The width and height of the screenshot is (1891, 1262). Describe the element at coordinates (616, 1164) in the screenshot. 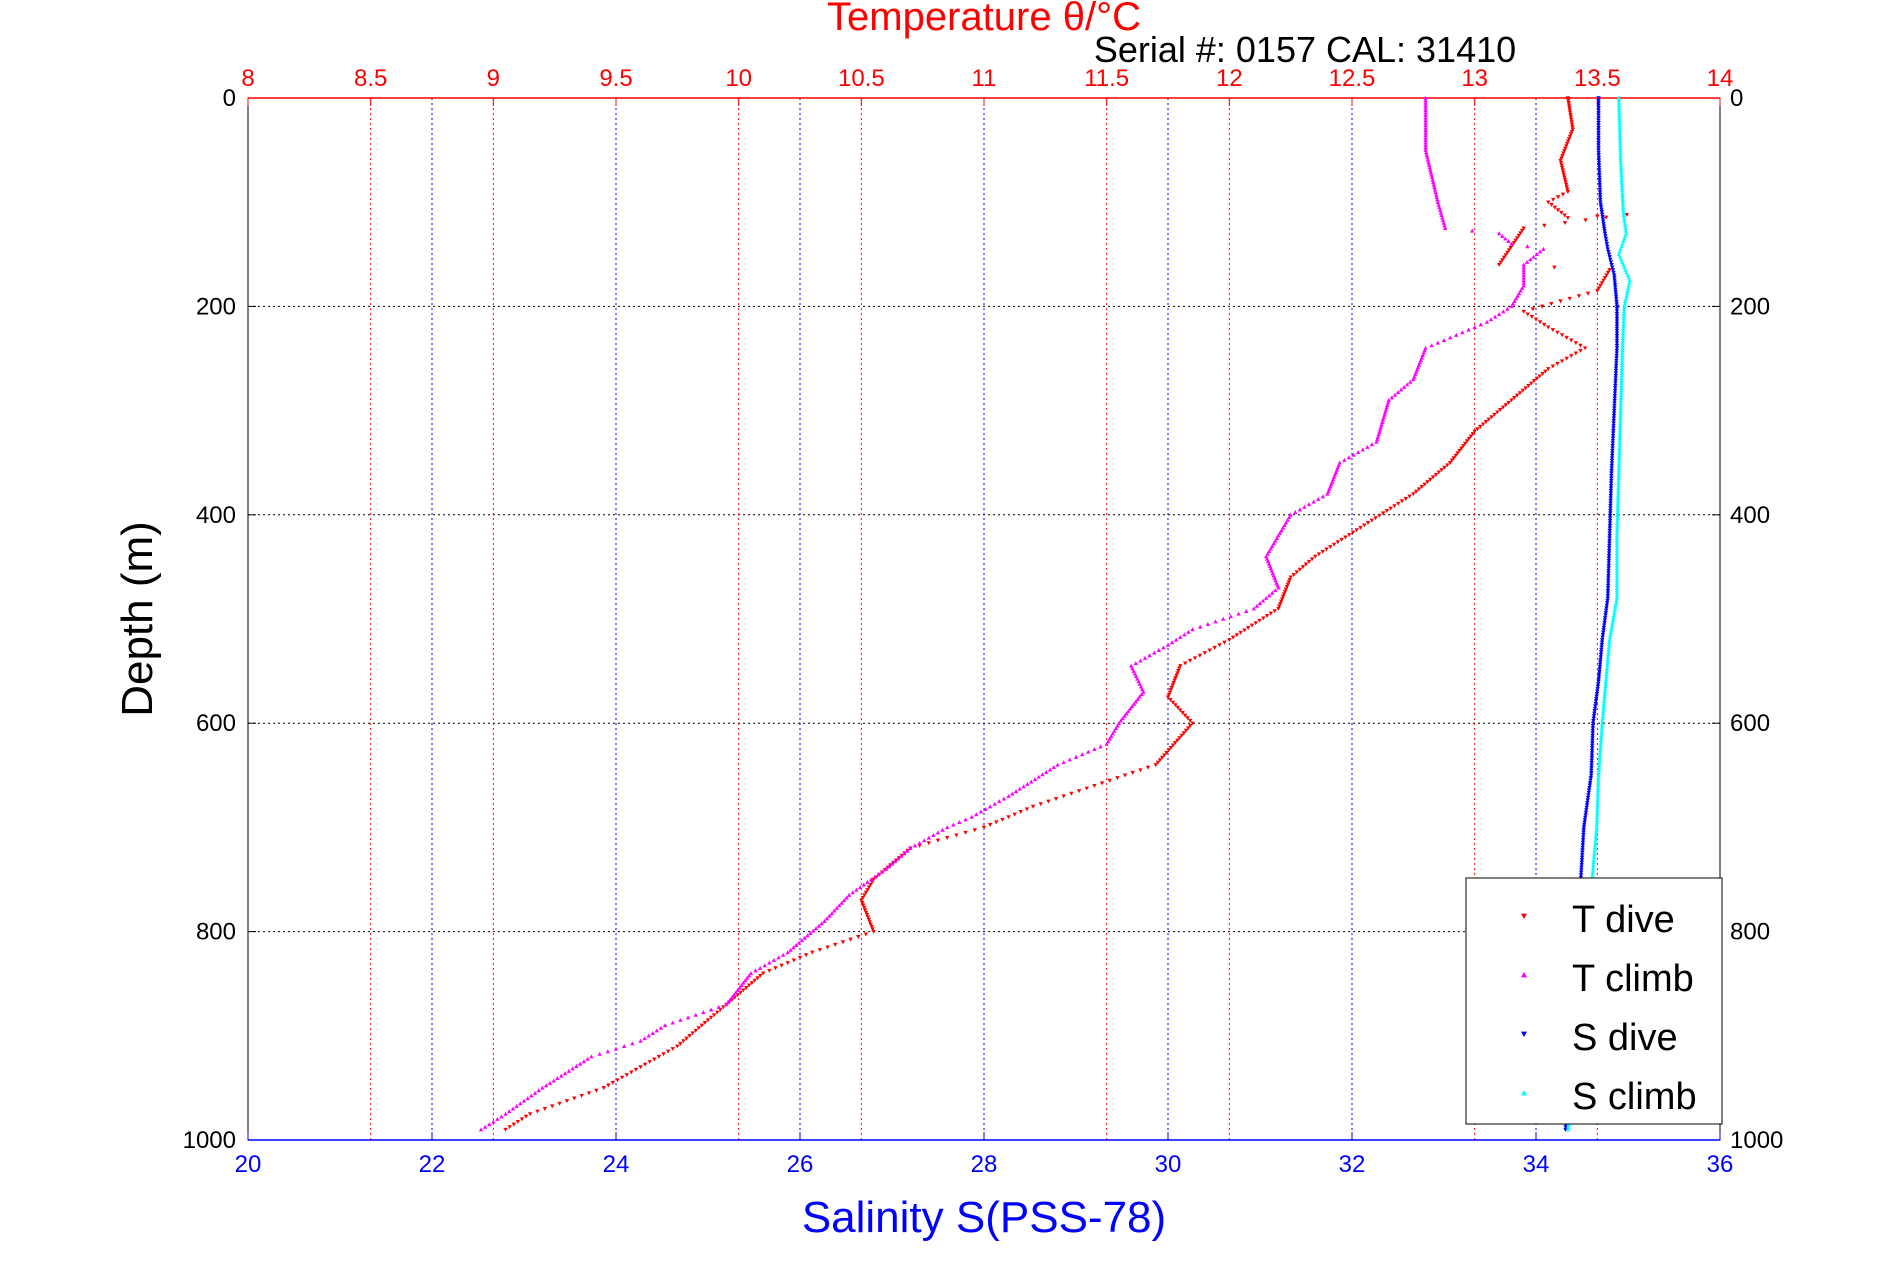

I see `x-bottom-tick-label: 24` at that location.